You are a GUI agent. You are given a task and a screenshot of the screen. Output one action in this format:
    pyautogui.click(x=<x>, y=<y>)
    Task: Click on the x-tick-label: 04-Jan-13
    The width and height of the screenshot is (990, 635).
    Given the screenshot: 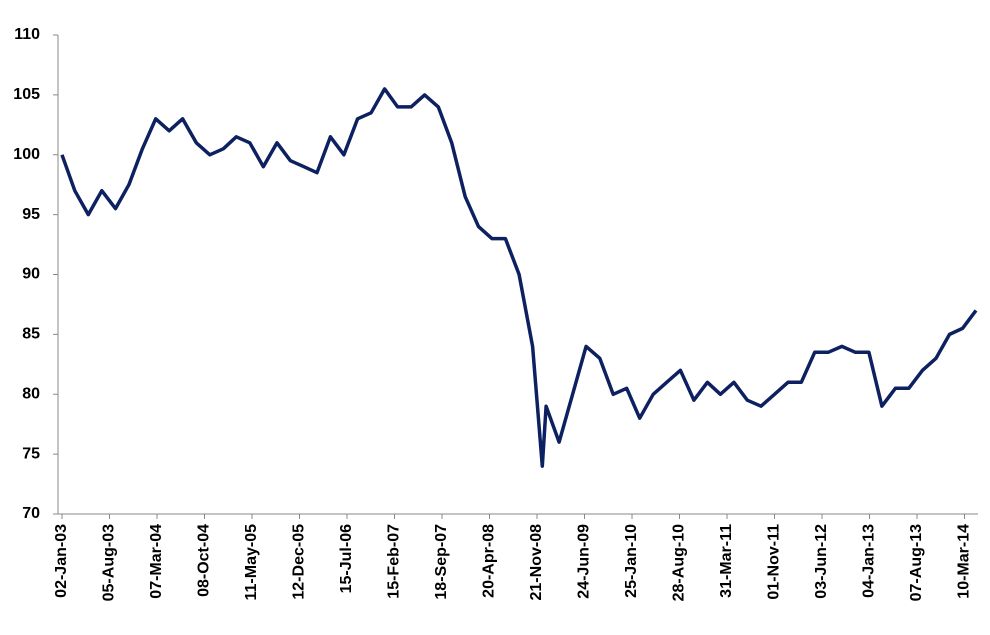 What is the action you would take?
    pyautogui.click(x=869, y=561)
    